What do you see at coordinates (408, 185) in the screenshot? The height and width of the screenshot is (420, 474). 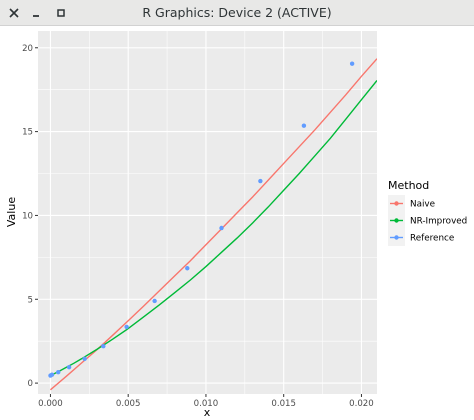 I see `legend-title: Method` at bounding box center [408, 185].